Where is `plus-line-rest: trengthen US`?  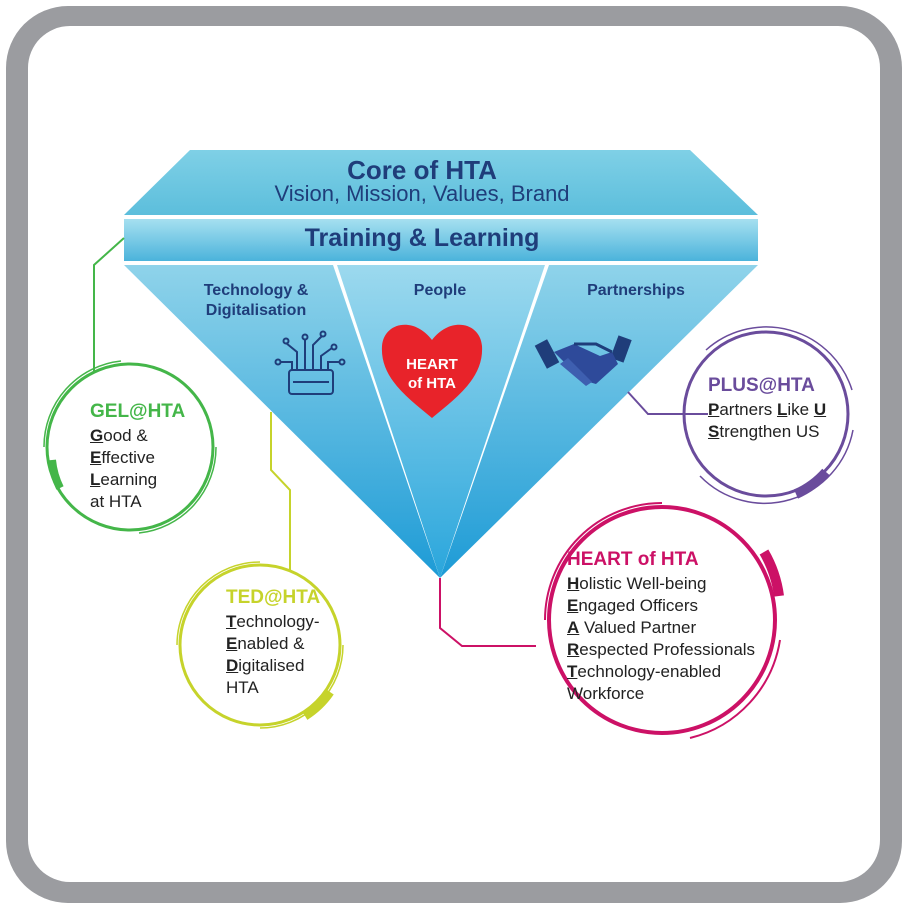
plus-line-rest: trengthen US is located at coordinates (769, 431).